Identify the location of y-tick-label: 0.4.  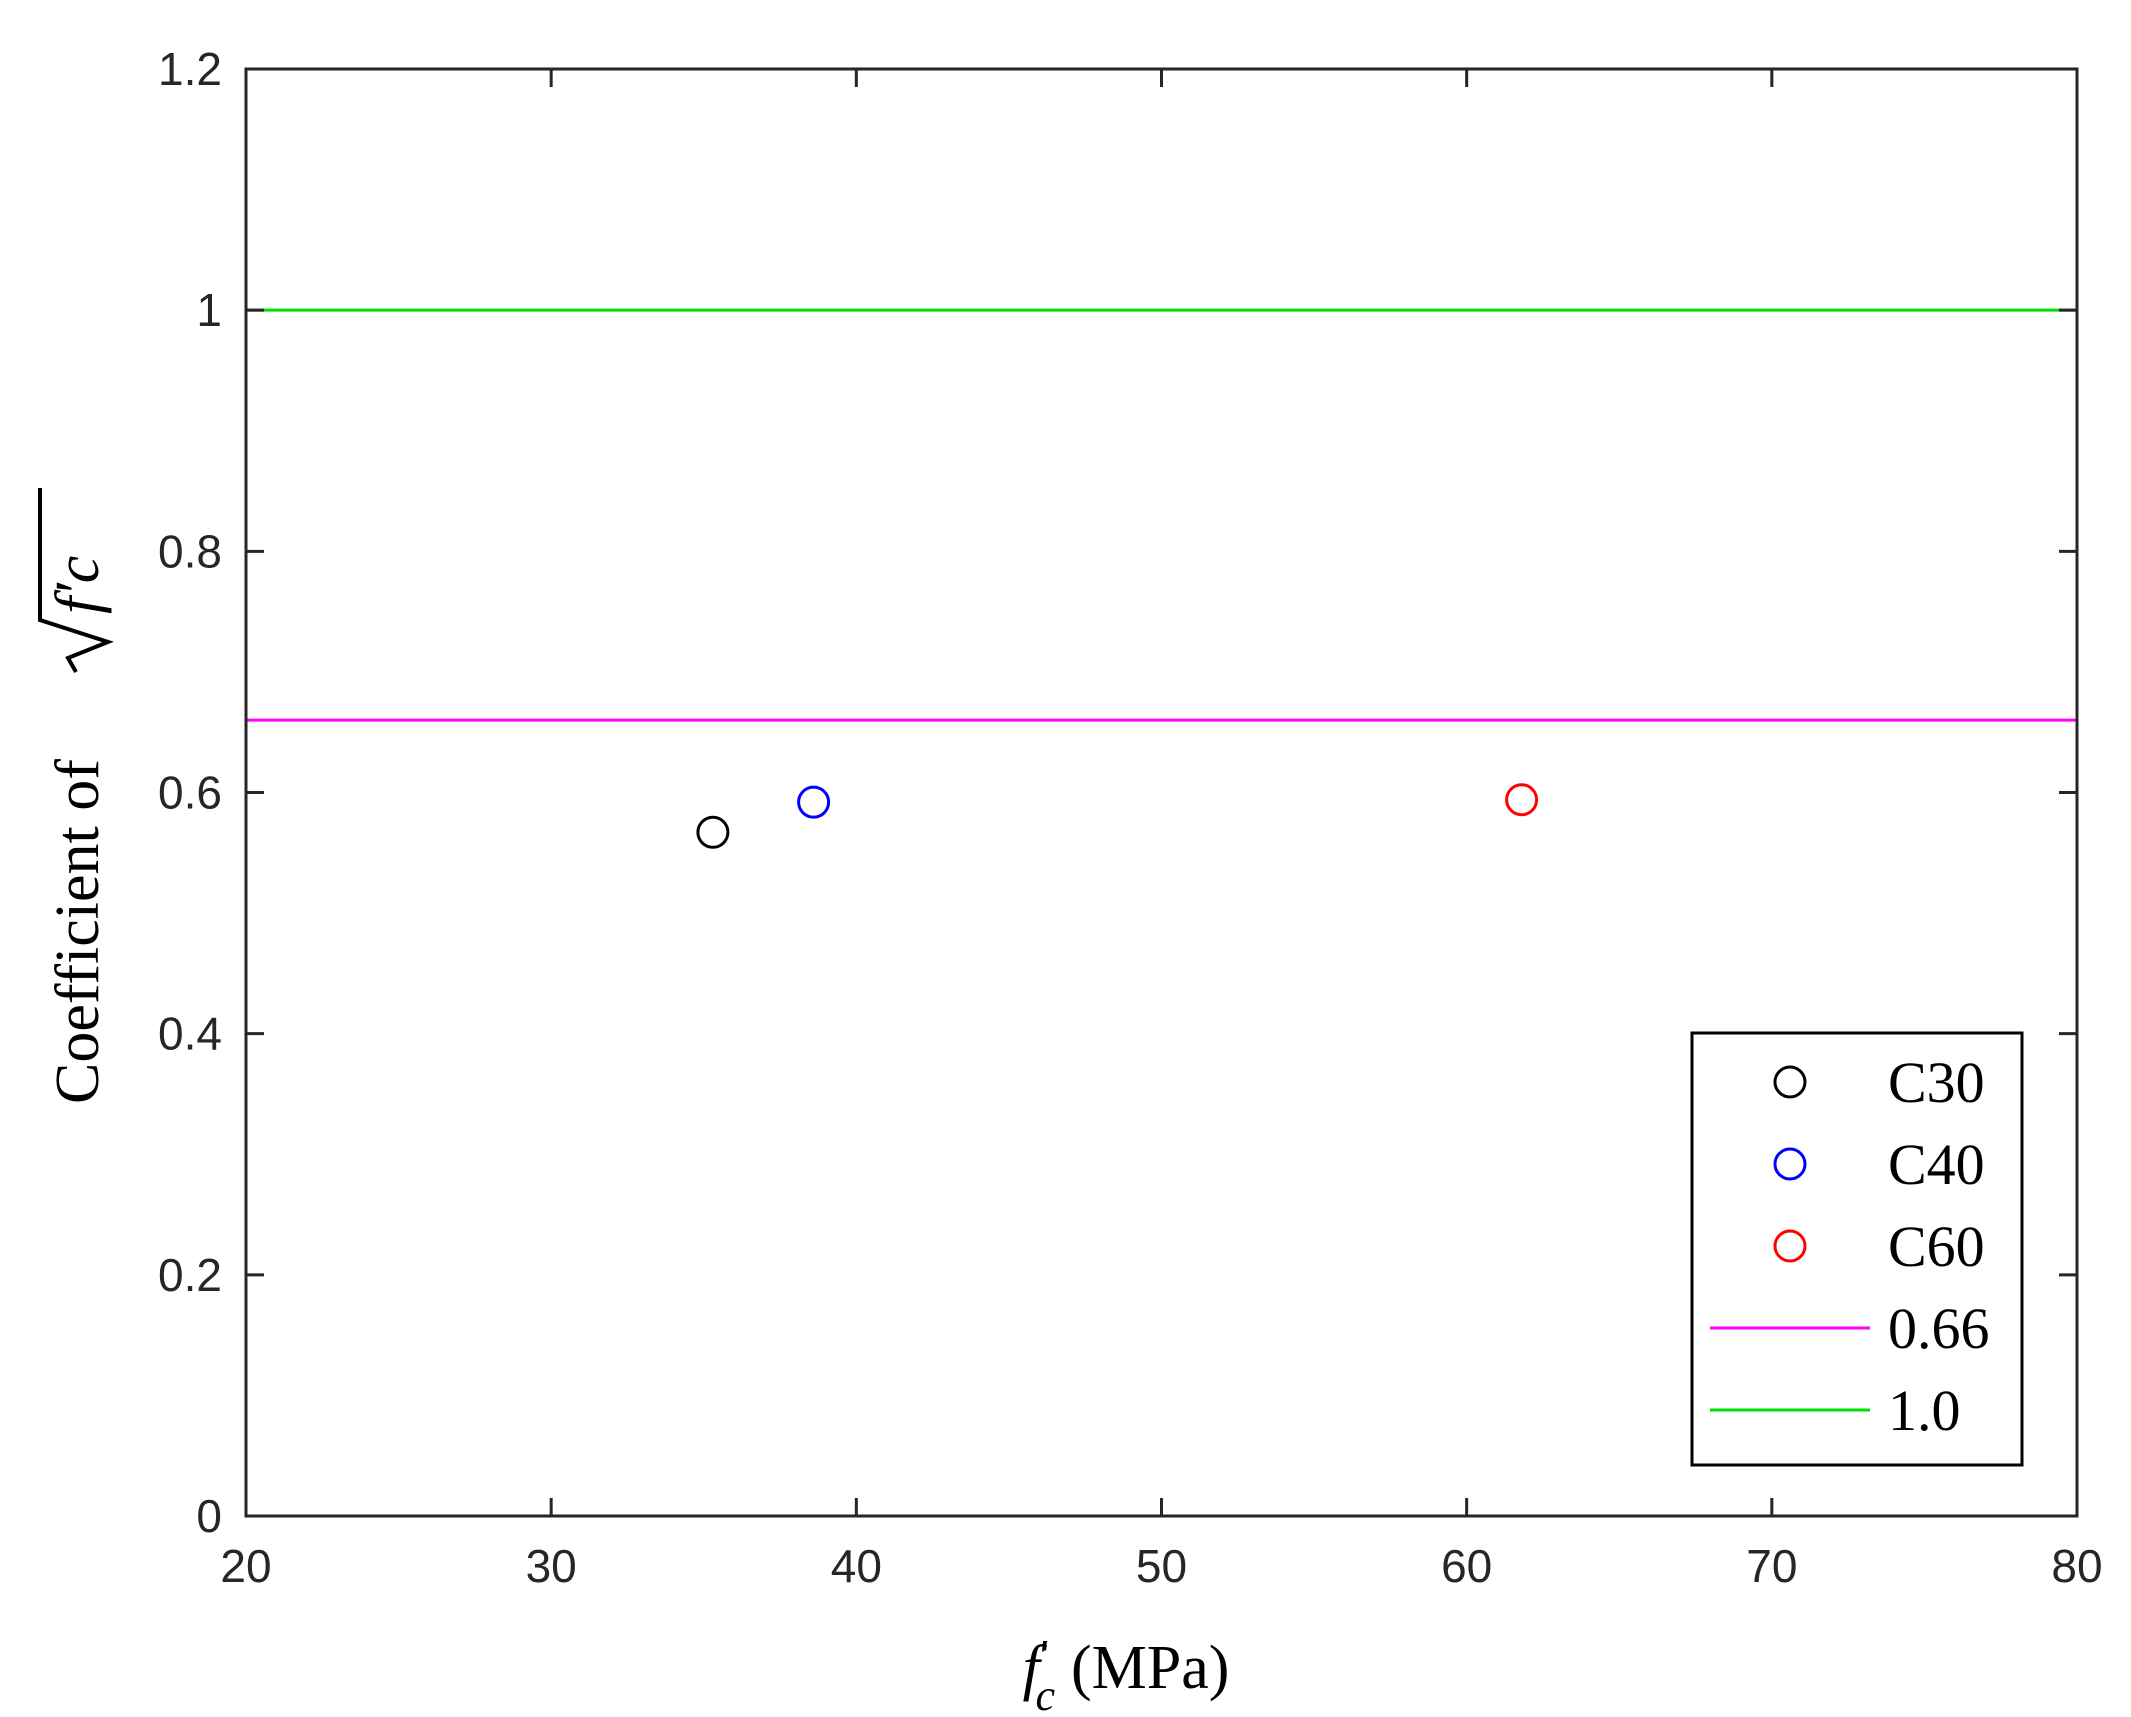
(190, 1034).